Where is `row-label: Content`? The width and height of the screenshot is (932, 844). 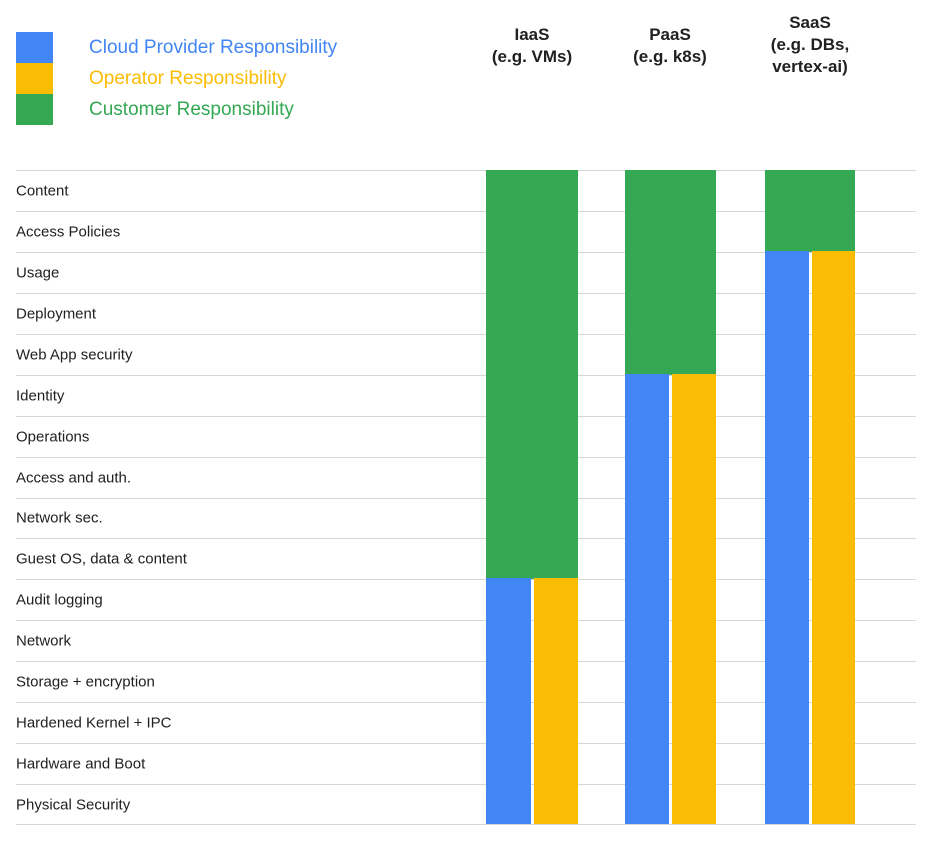 row-label: Content is located at coordinates (42, 191).